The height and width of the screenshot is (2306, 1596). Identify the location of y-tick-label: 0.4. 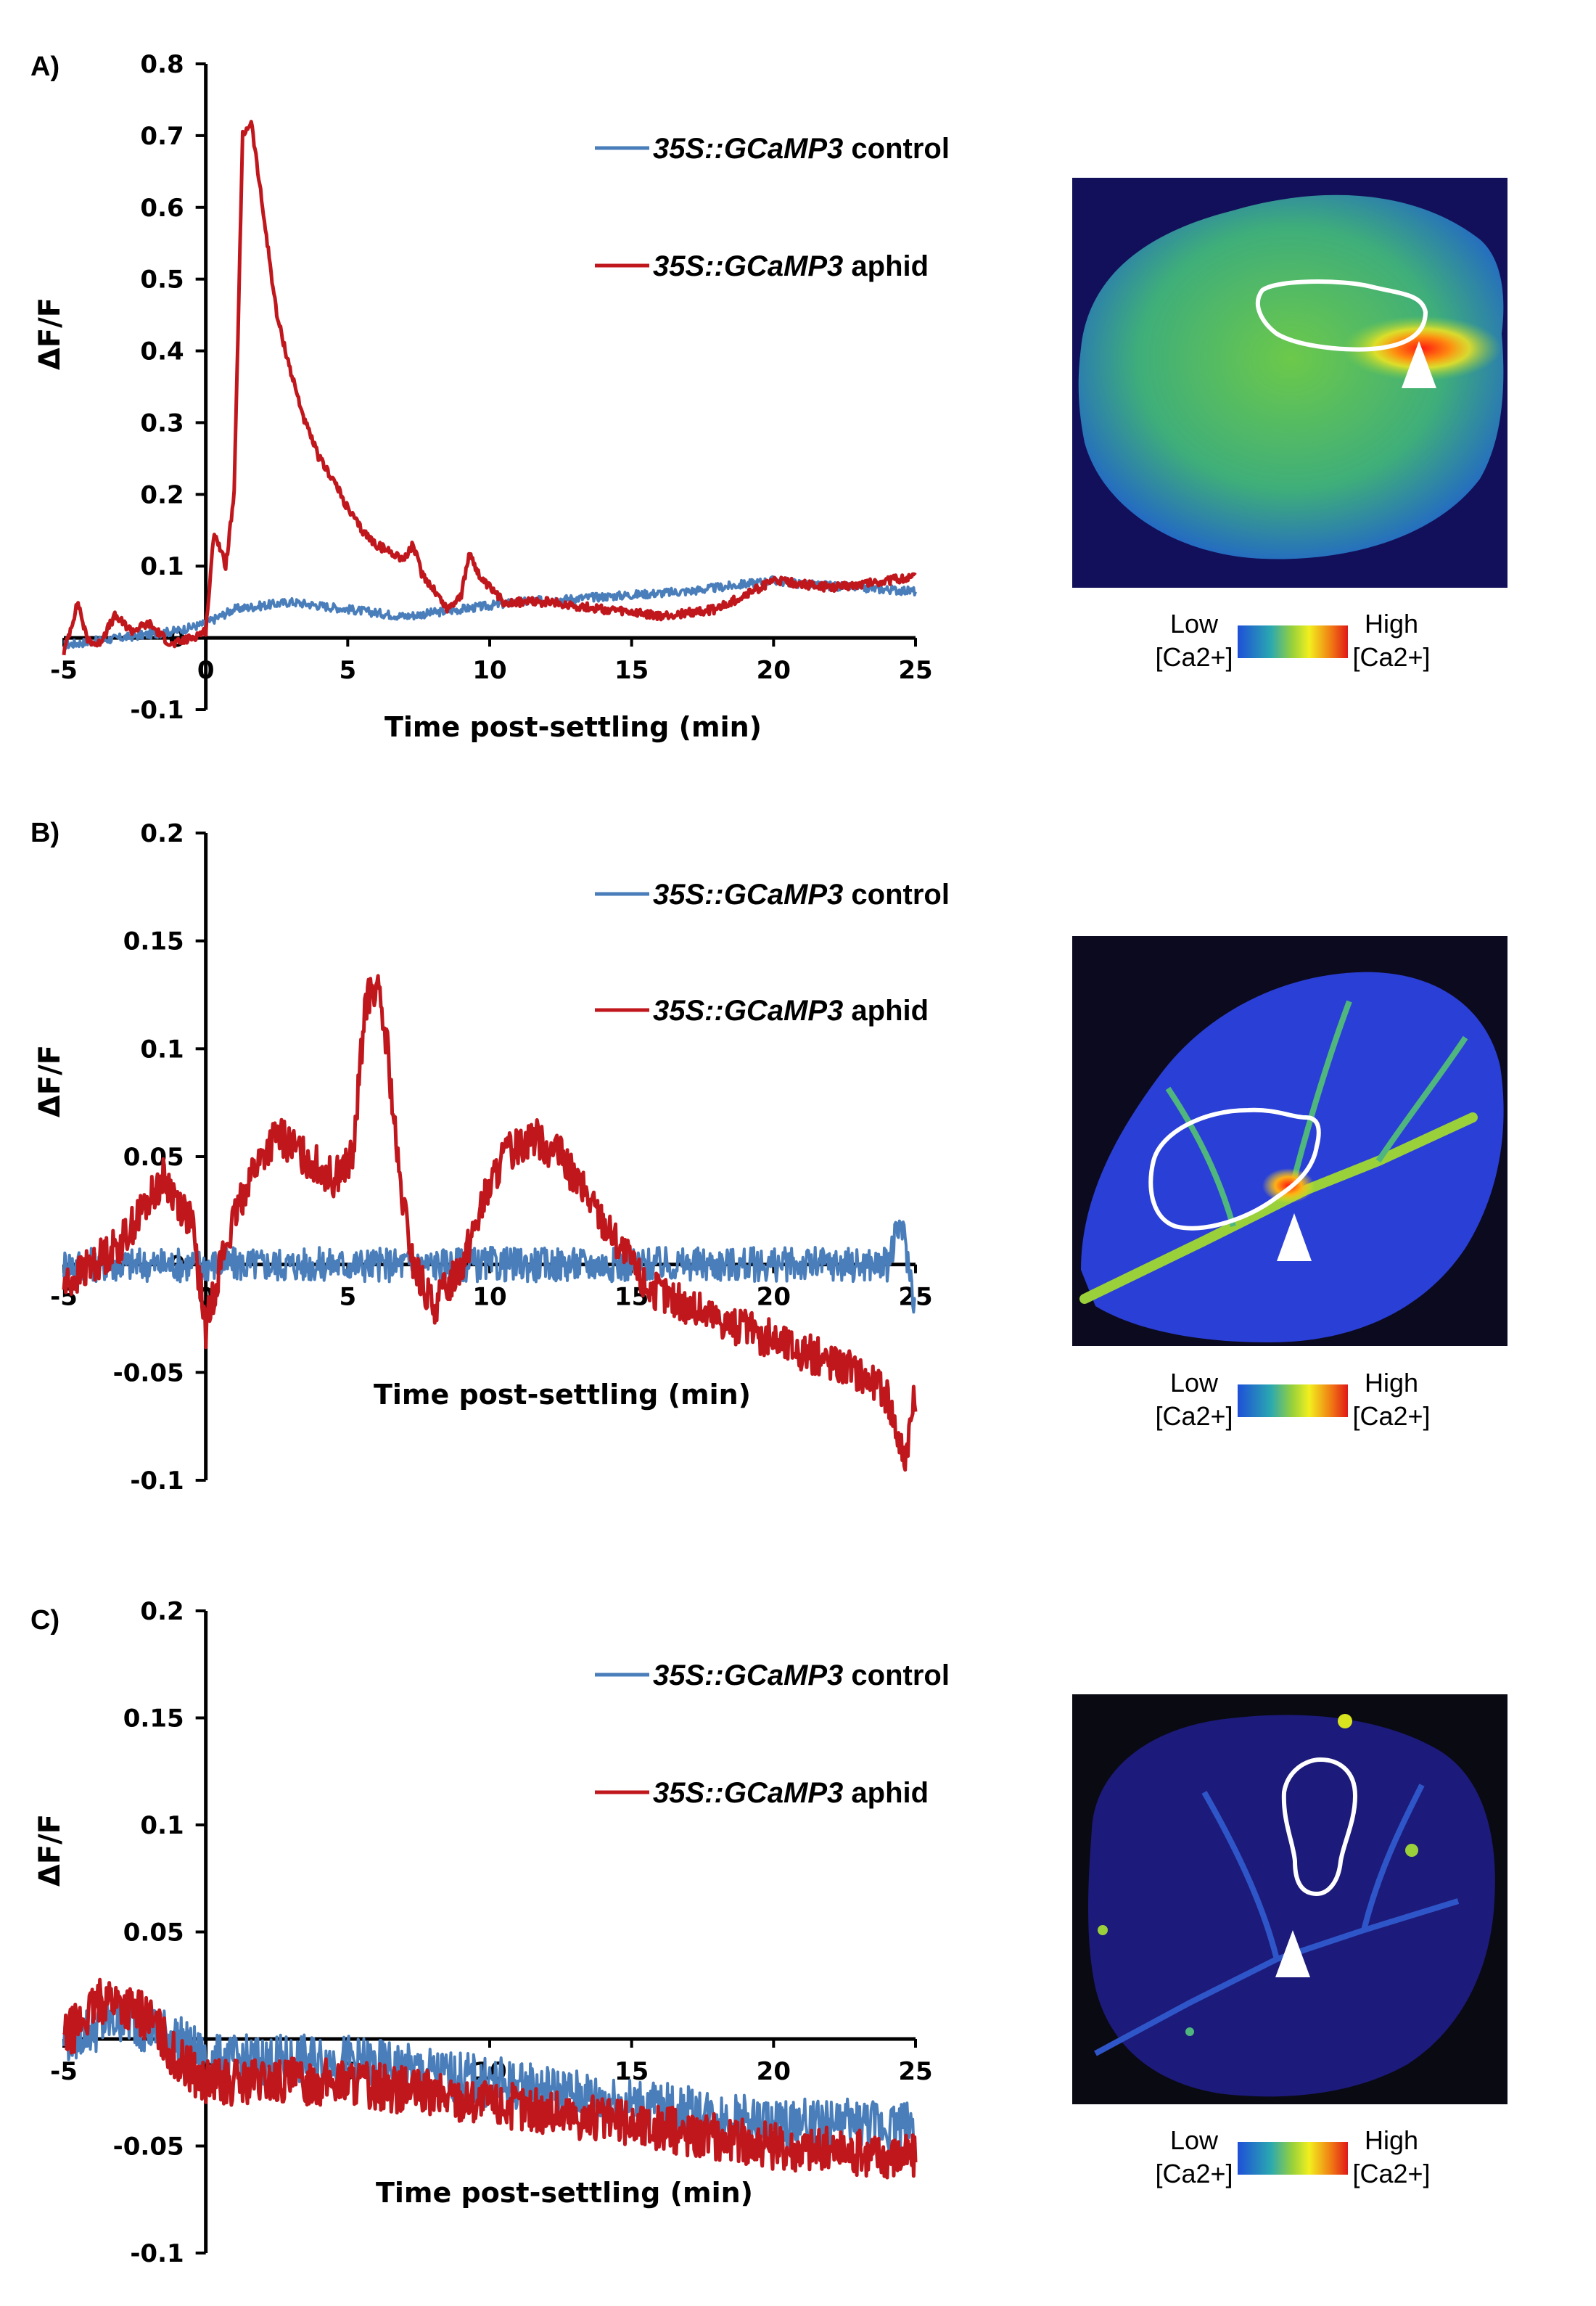
(162, 351).